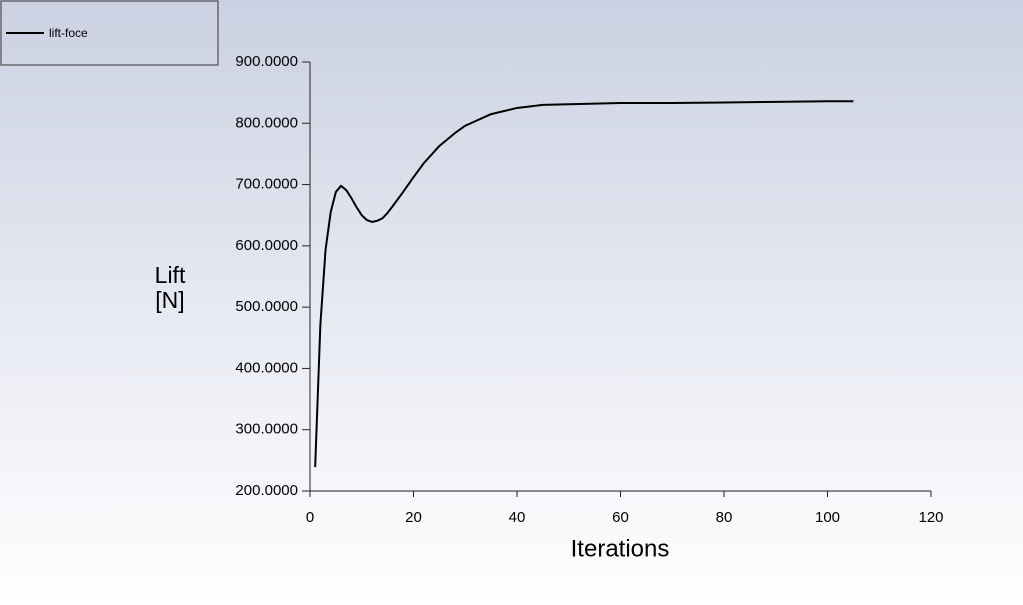 This screenshot has width=1023, height=605. What do you see at coordinates (68, 33) in the screenshot?
I see `legend-label: lift-foce` at bounding box center [68, 33].